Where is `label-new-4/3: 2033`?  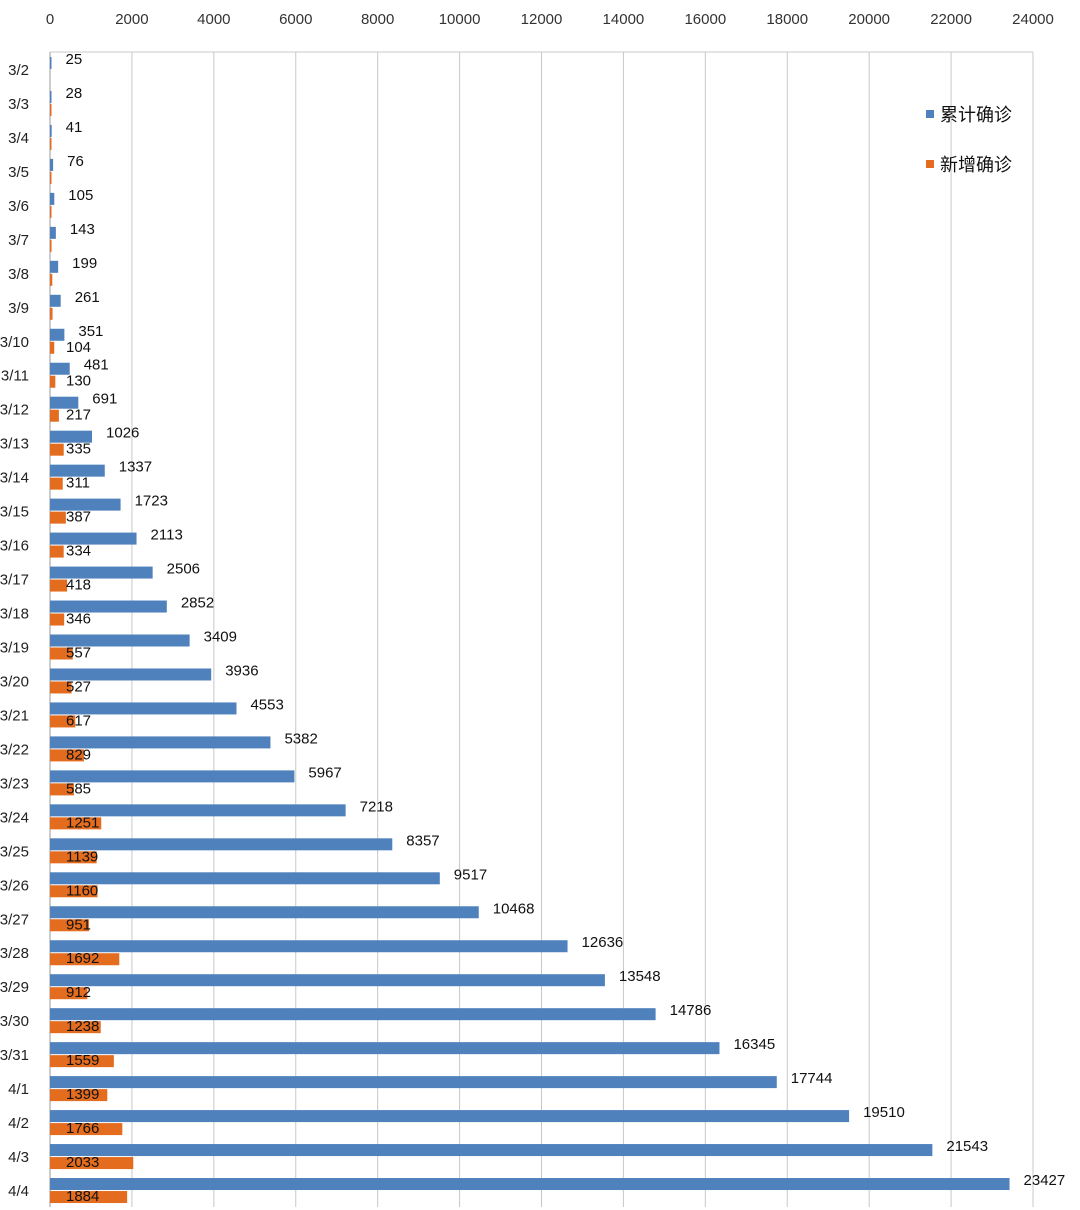 label-new-4/3: 2033 is located at coordinates (82, 1162).